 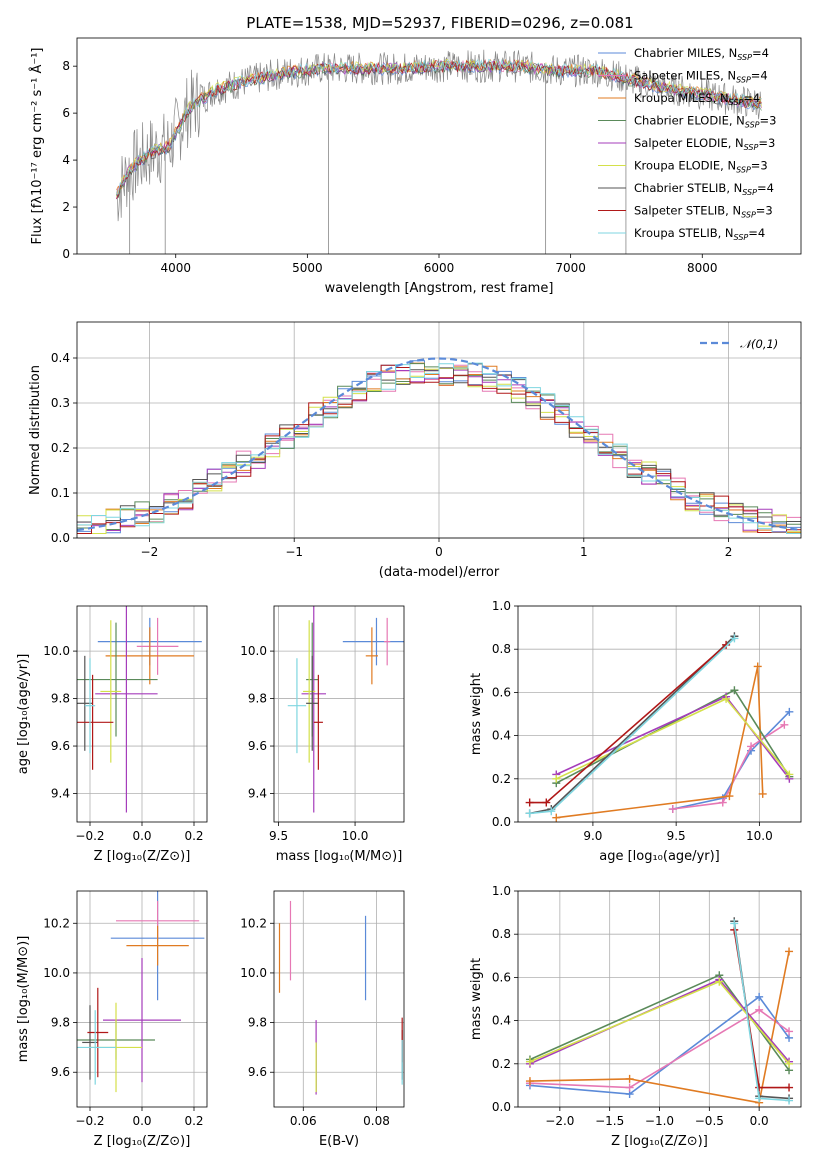 I want to click on y-tick-label: 0.6, so click(x=501, y=977).